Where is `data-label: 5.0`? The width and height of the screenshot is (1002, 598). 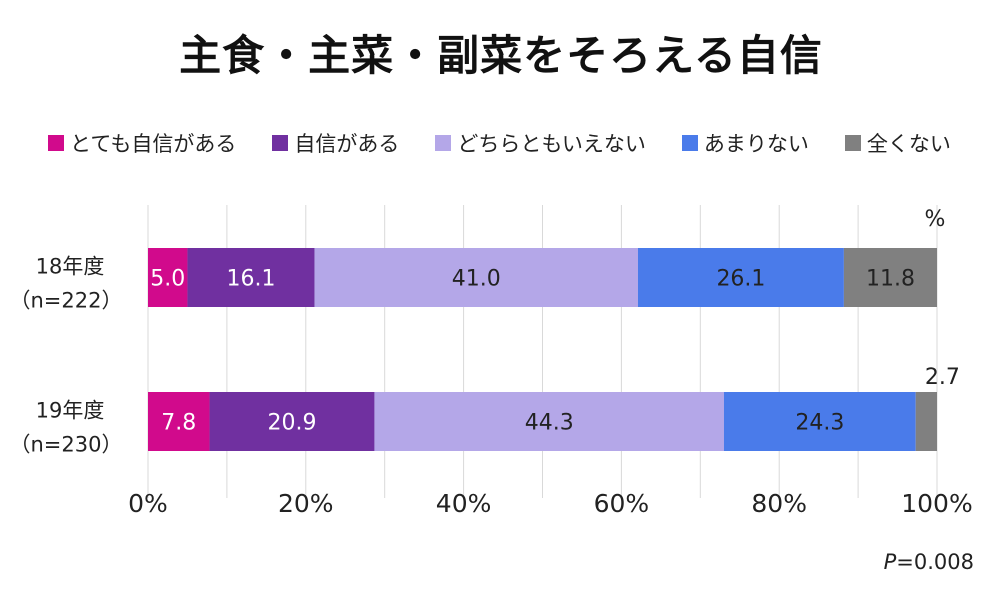 data-label: 5.0 is located at coordinates (167, 279).